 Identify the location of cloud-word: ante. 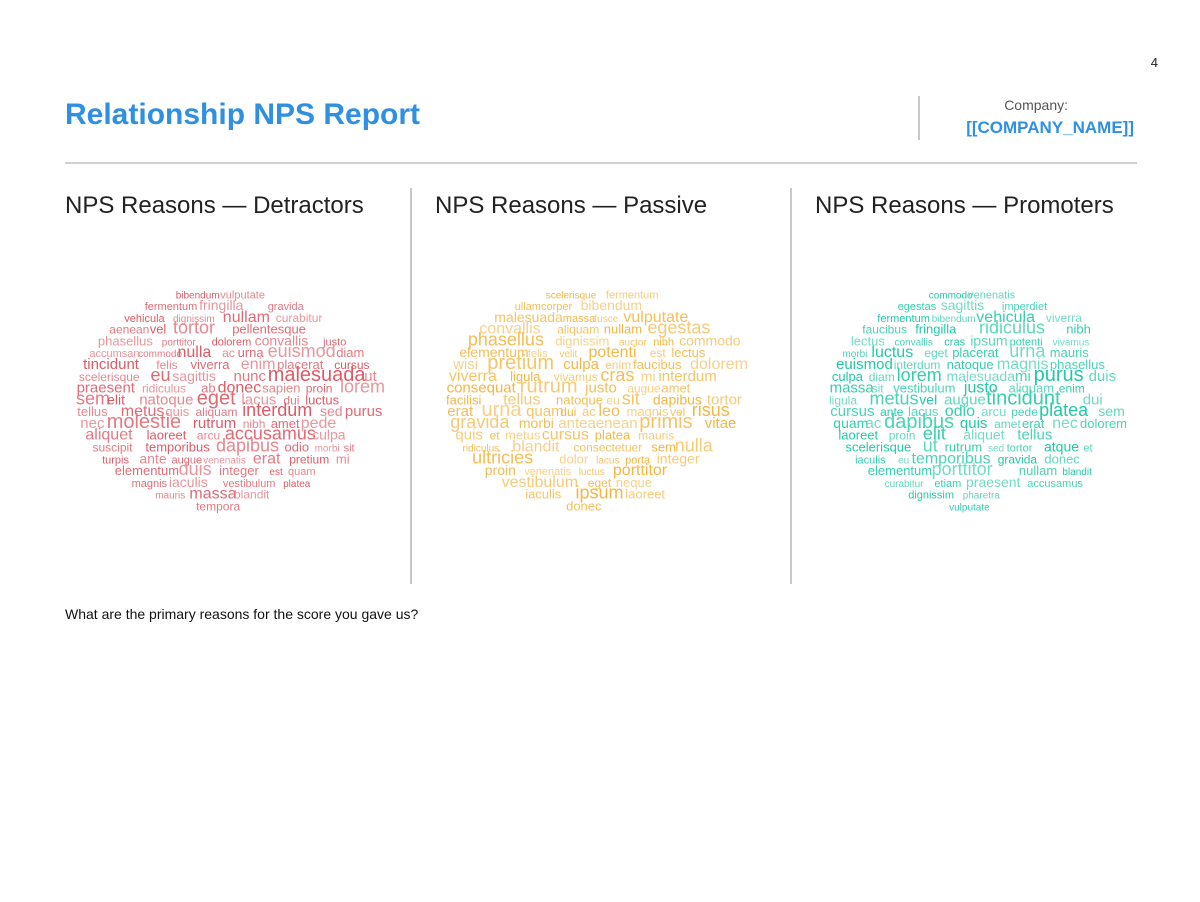
(152, 458).